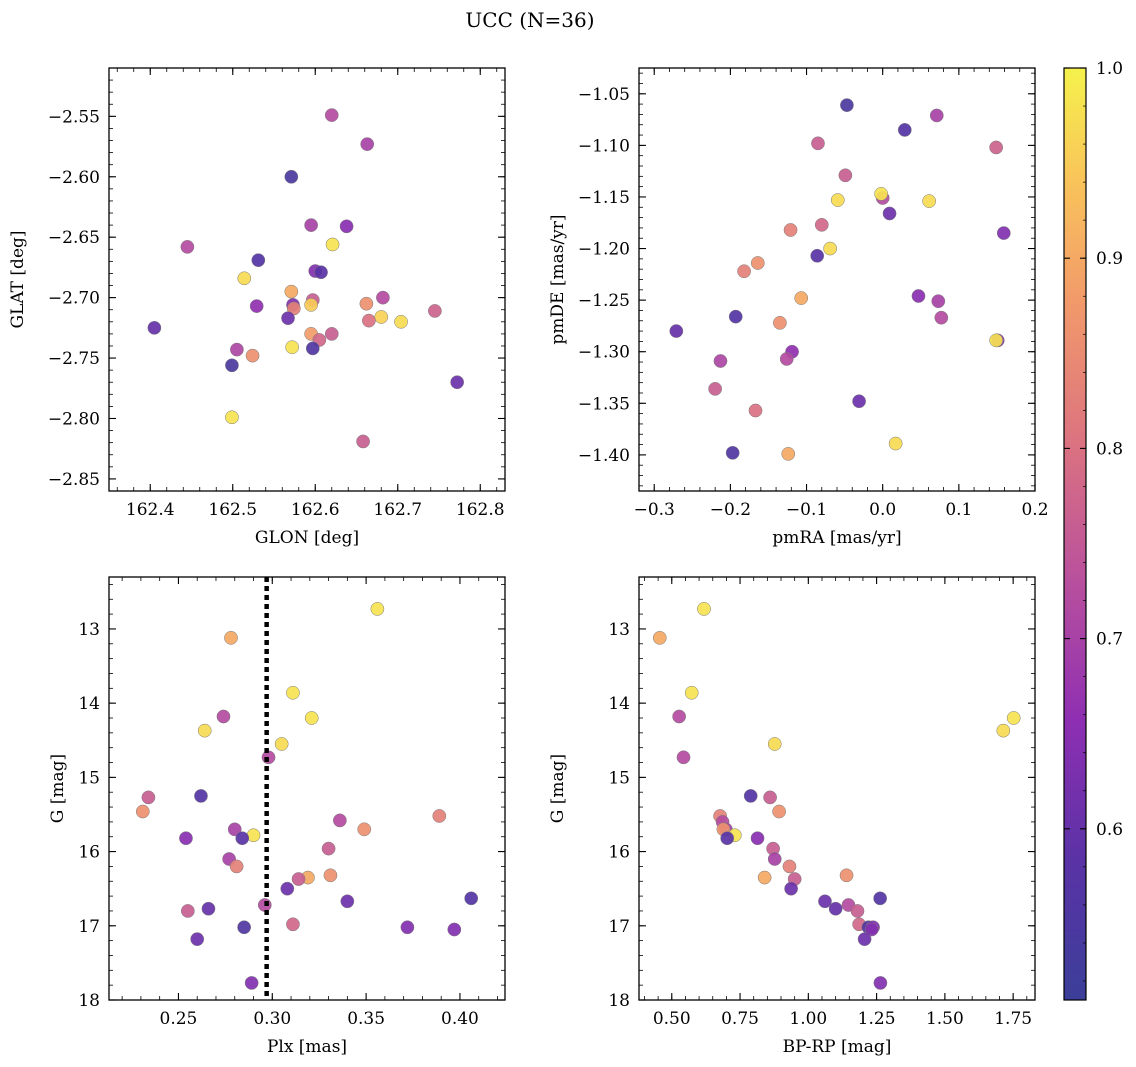 The width and height of the screenshot is (1136, 1067). Describe the element at coordinates (958, 510) in the screenshot. I see `x-tick-label: 0.1` at that location.